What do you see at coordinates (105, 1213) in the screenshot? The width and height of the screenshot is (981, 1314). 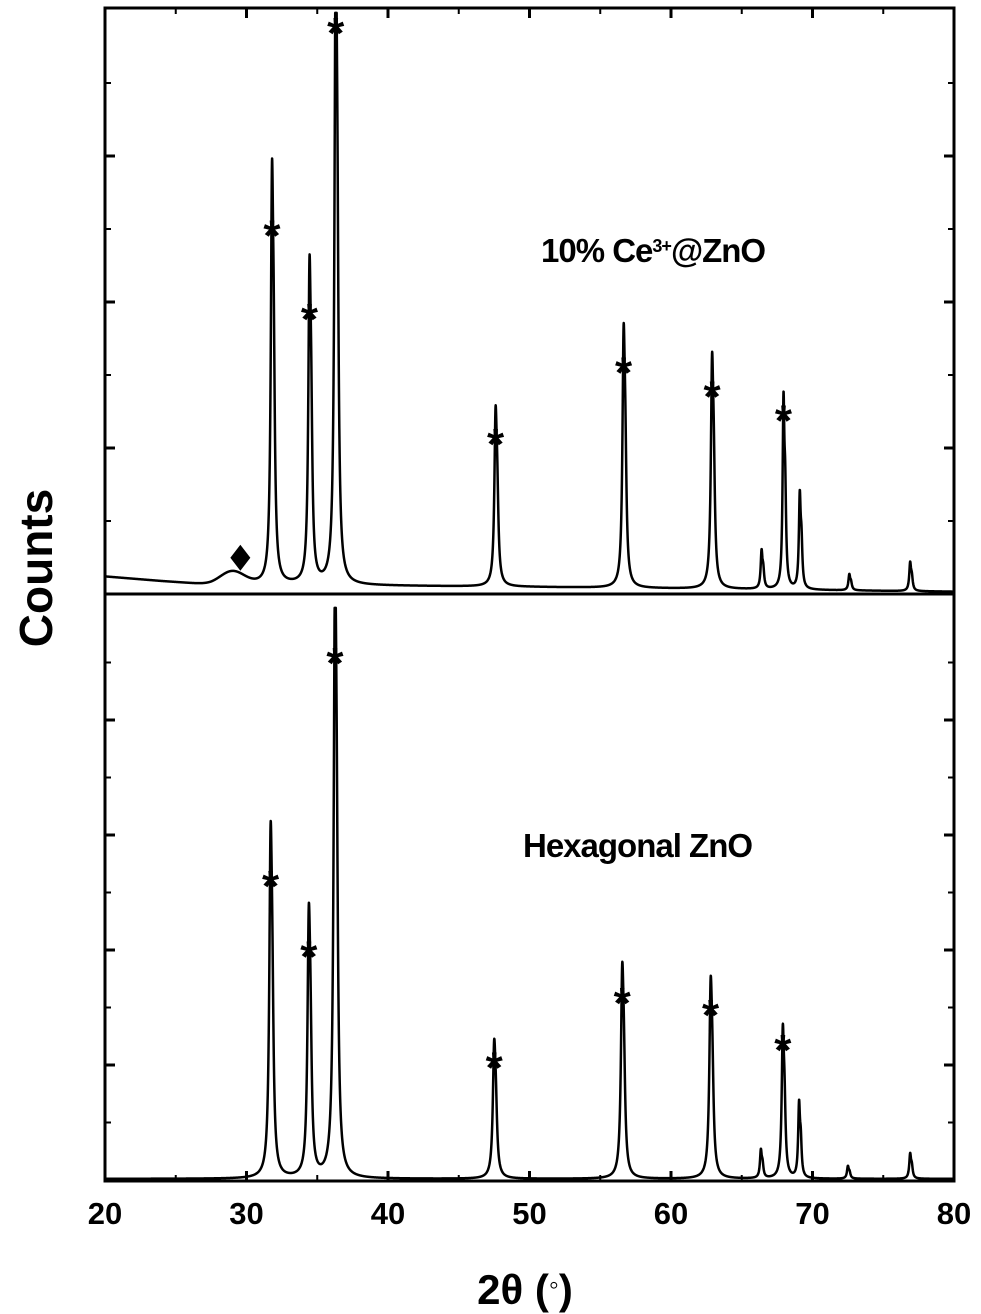 I see `x-tick-label: 20` at bounding box center [105, 1213].